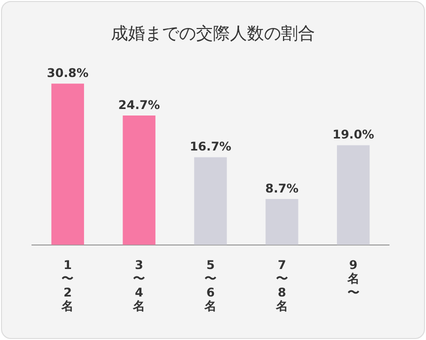 This screenshot has width=426, height=340. What do you see at coordinates (353, 279) in the screenshot?
I see `x-tick-label: 9名〜` at bounding box center [353, 279].